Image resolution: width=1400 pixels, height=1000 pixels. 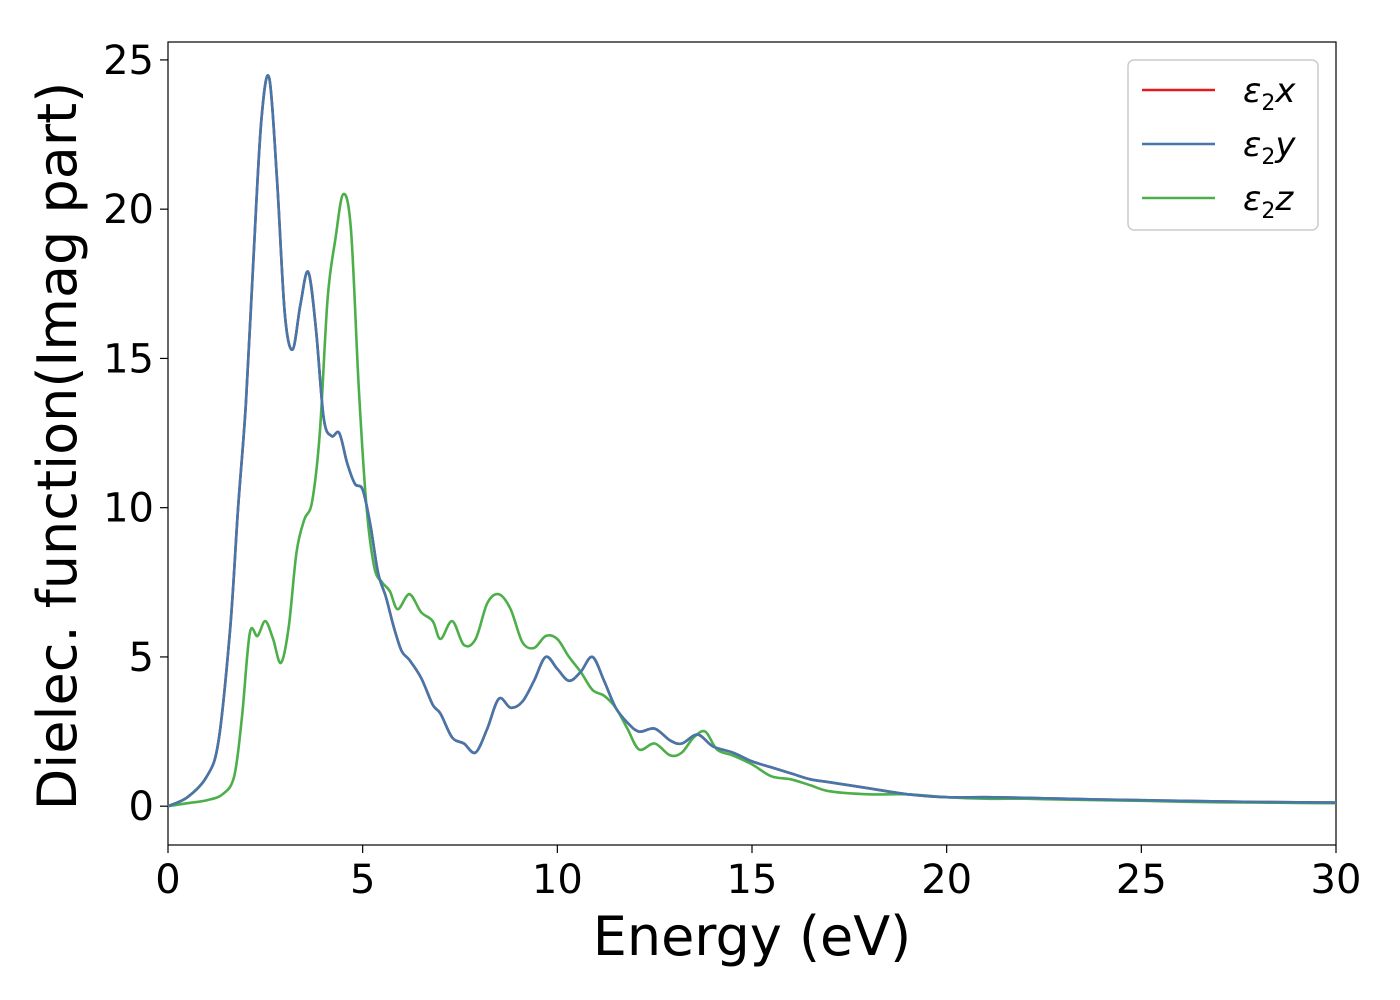 What do you see at coordinates (557, 880) in the screenshot?
I see `x-tick-label: 10` at bounding box center [557, 880].